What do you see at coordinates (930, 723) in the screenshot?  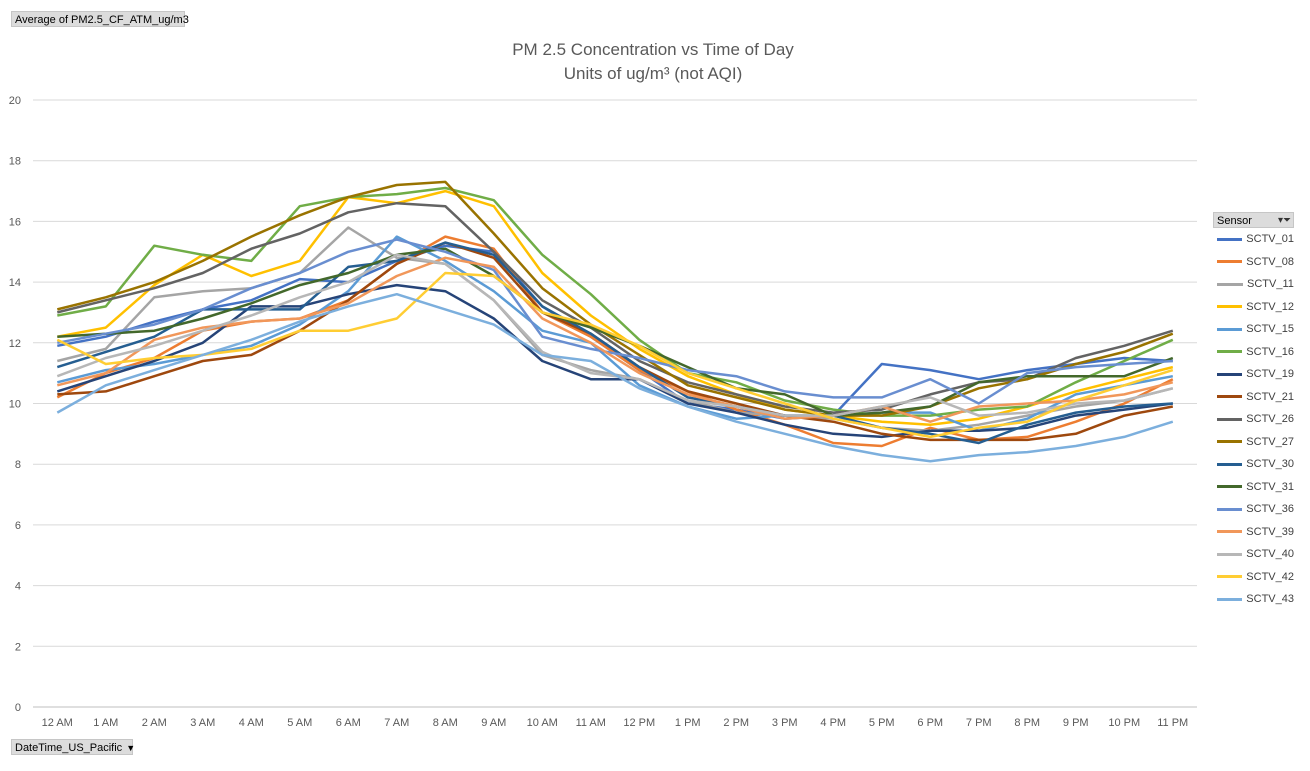 I see `x-tick-label: 6 PM` at bounding box center [930, 723].